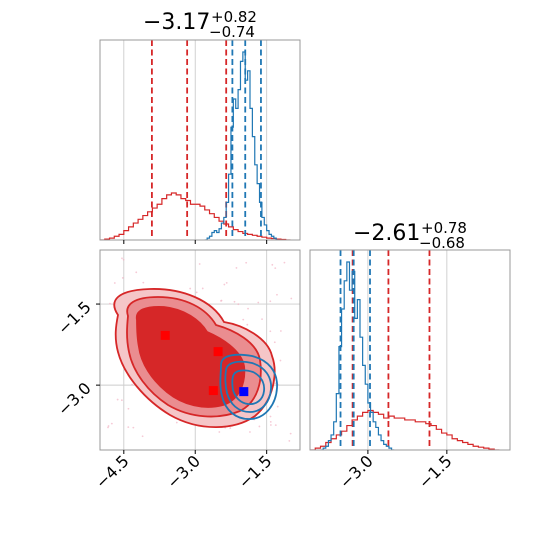  I want to click on title-x-median: −3.17, so click(176, 22).